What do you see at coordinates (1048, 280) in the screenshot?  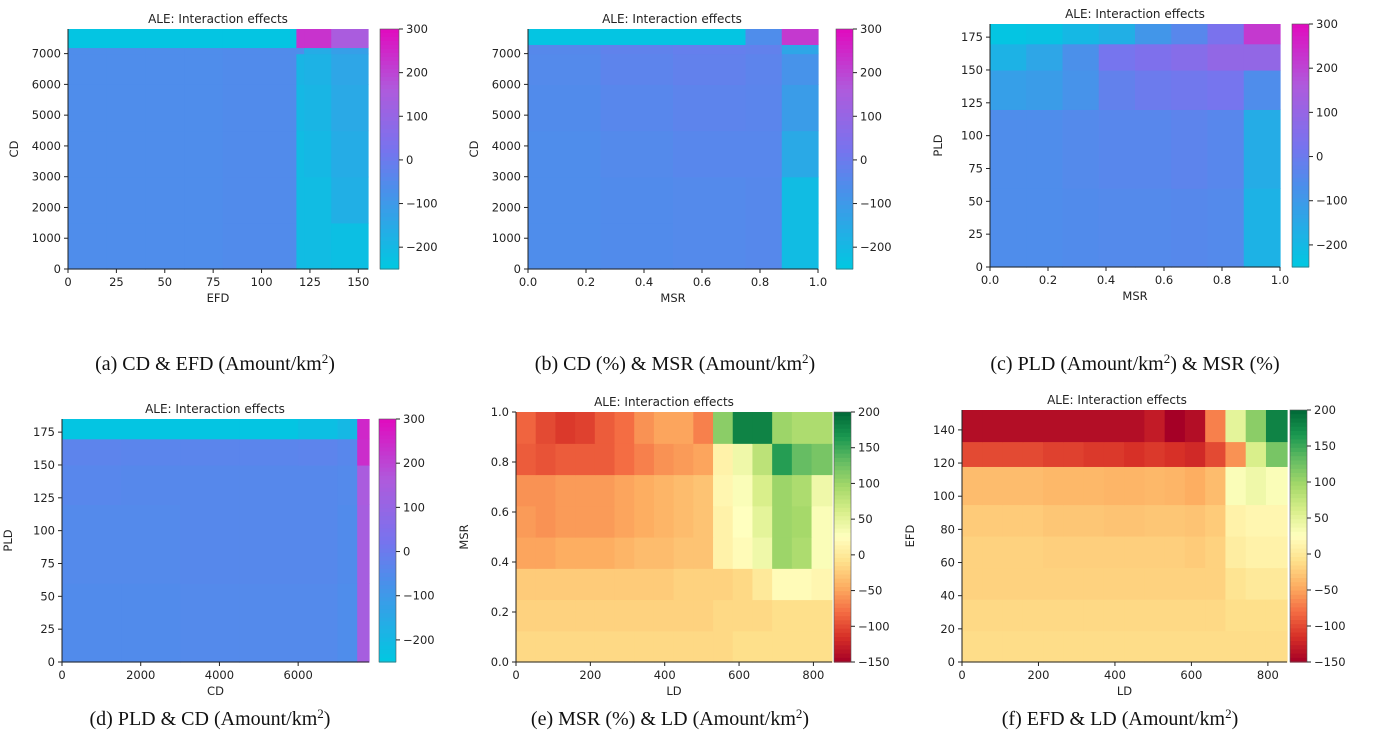 I see `x-tick-label: 0.2` at bounding box center [1048, 280].